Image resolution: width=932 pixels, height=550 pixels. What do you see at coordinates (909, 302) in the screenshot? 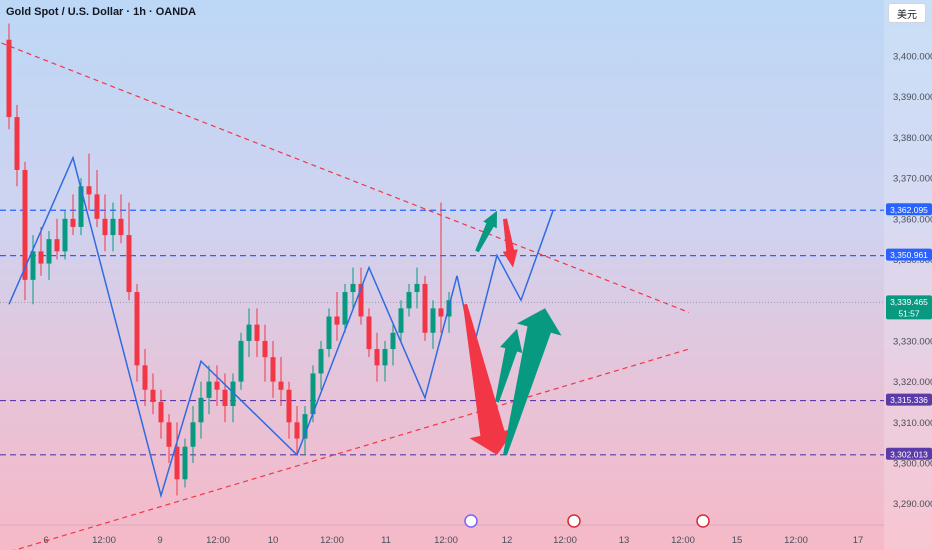
I see `price-label: 3,339.465` at bounding box center [909, 302].